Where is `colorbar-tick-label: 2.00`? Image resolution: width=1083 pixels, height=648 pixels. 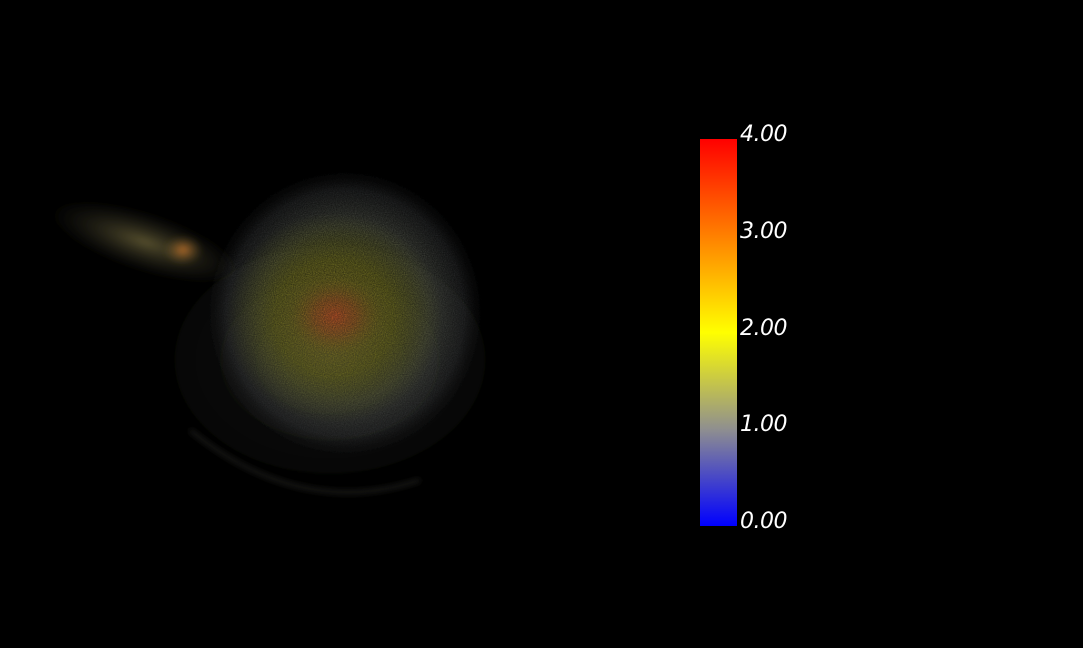
colorbar-tick-label: 2.00 is located at coordinates (763, 328).